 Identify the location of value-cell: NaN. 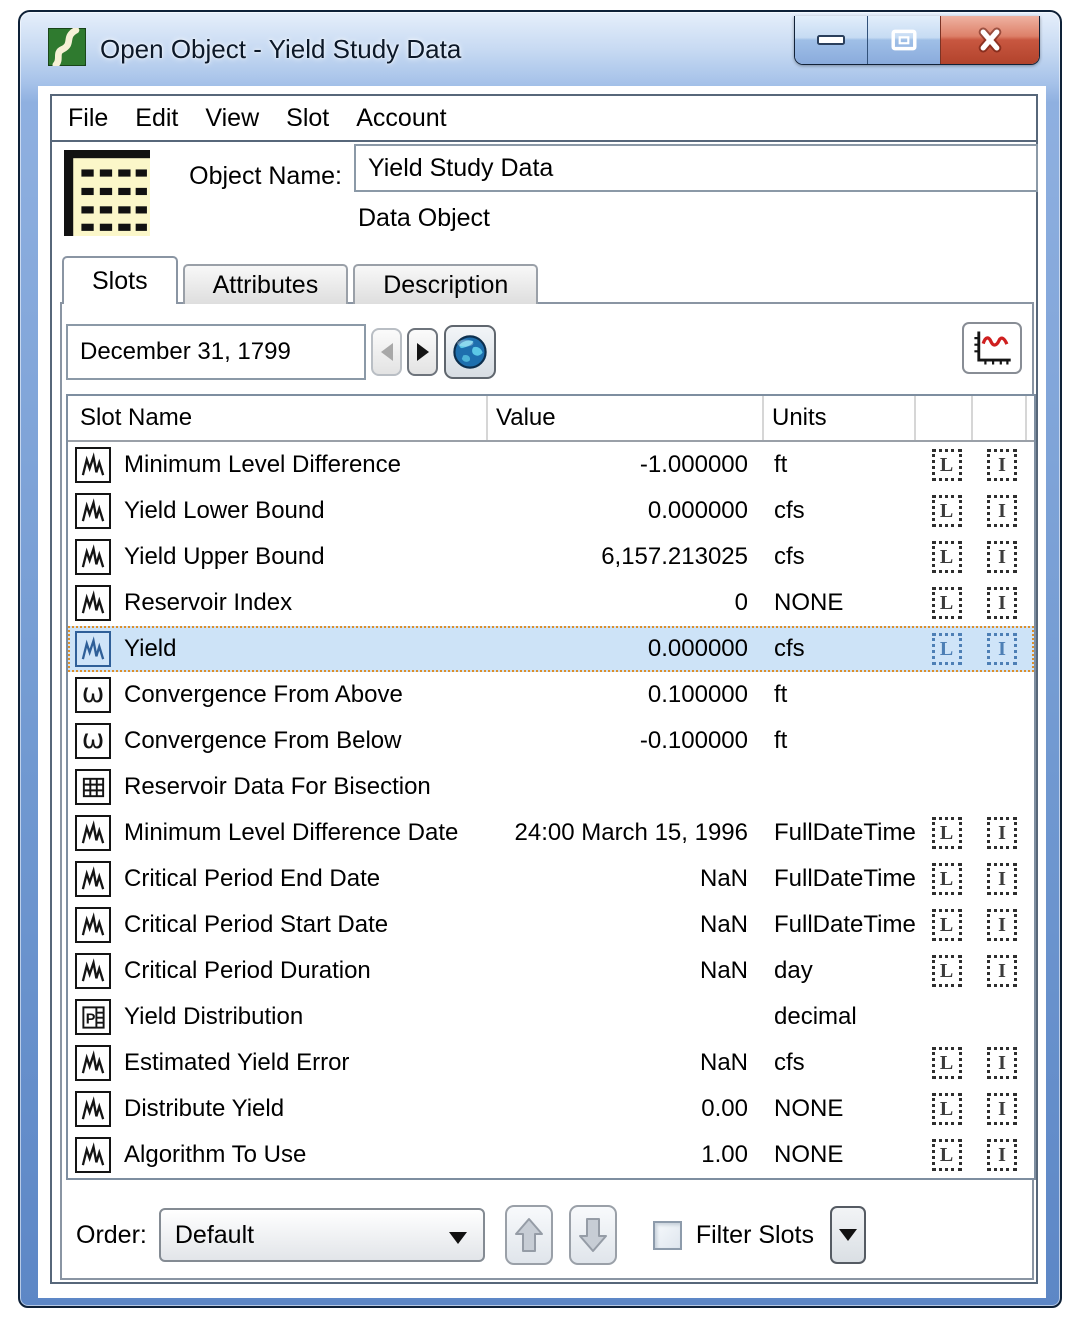
(723, 878).